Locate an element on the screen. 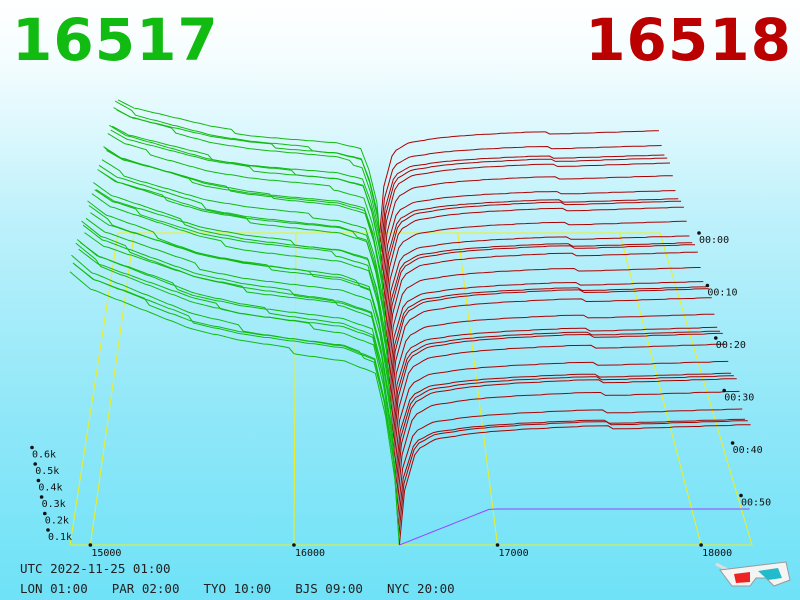 The height and width of the screenshot is (600, 800). time-tick-label-1: 00:10 is located at coordinates (722, 293).